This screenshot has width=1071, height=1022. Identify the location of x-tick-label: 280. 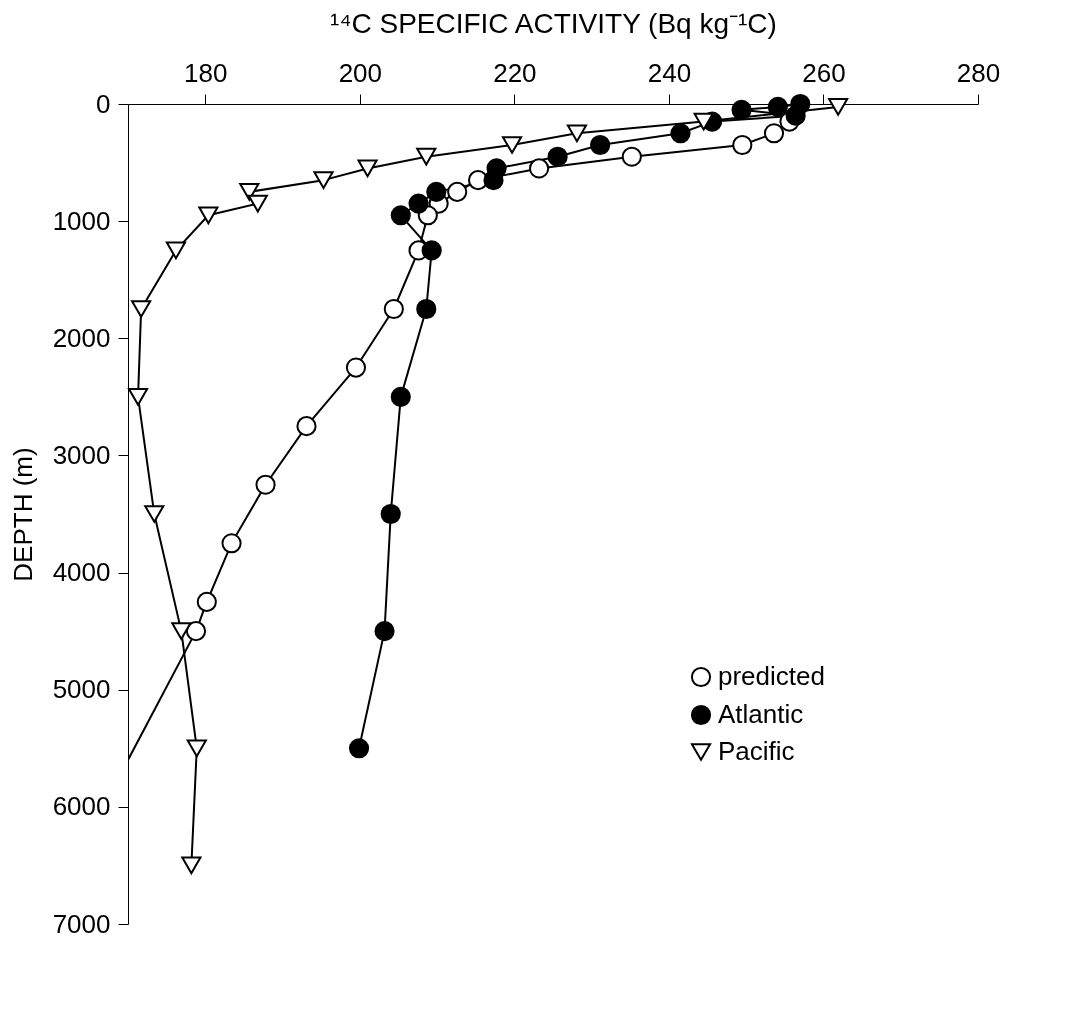
(978, 72).